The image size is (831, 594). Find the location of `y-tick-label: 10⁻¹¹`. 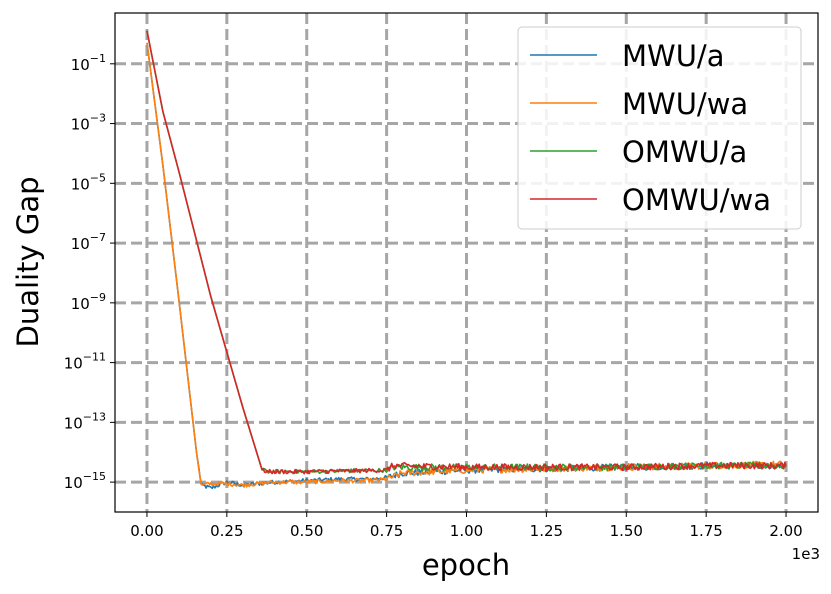

y-tick-label: 10⁻¹¹ is located at coordinates (85, 362).